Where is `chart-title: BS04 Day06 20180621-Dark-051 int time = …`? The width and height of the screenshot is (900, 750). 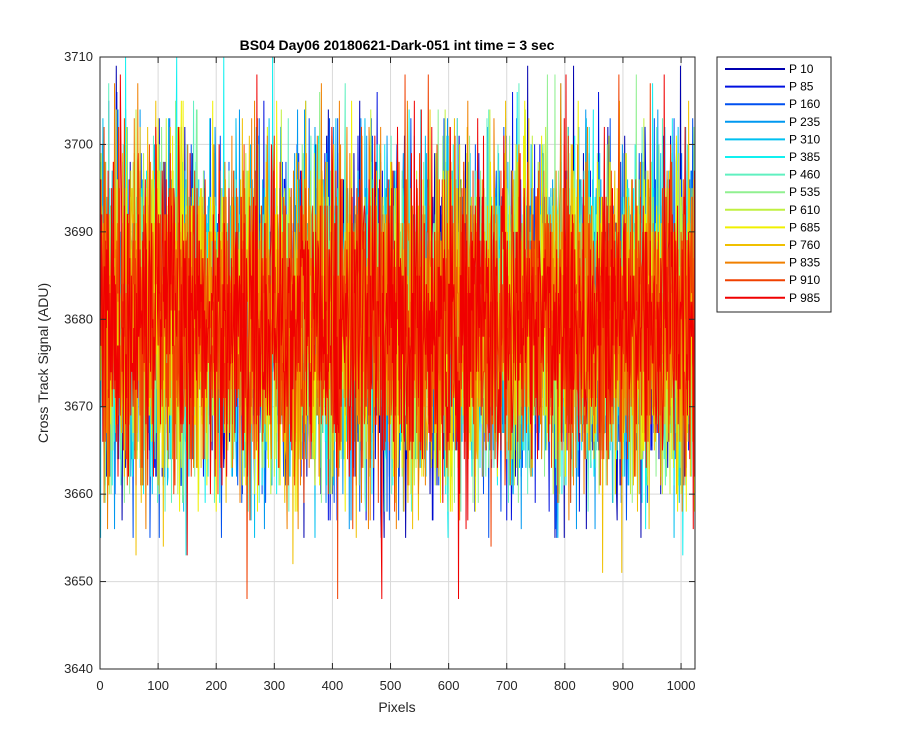 chart-title: BS04 Day06 20180621-Dark-051 int time = … is located at coordinates (397, 45).